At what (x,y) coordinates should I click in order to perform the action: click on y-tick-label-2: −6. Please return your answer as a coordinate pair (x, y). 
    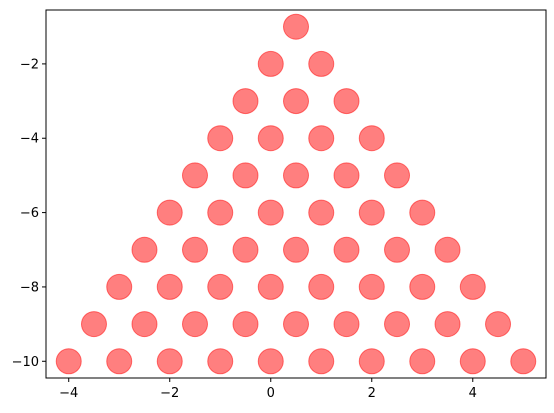
    Looking at the image, I should click on (29, 213).